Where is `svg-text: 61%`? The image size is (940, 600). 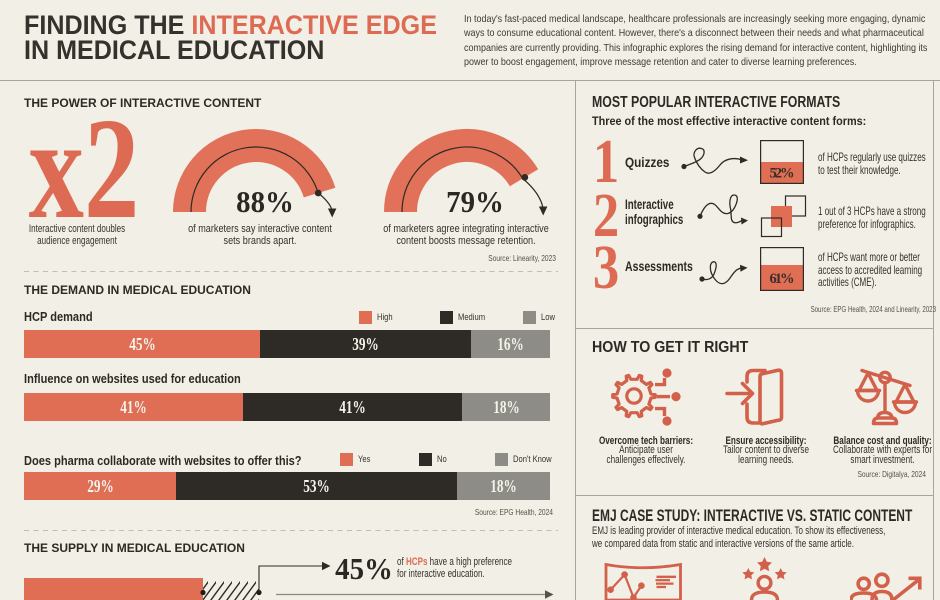
svg-text: 61% is located at coordinates (782, 279).